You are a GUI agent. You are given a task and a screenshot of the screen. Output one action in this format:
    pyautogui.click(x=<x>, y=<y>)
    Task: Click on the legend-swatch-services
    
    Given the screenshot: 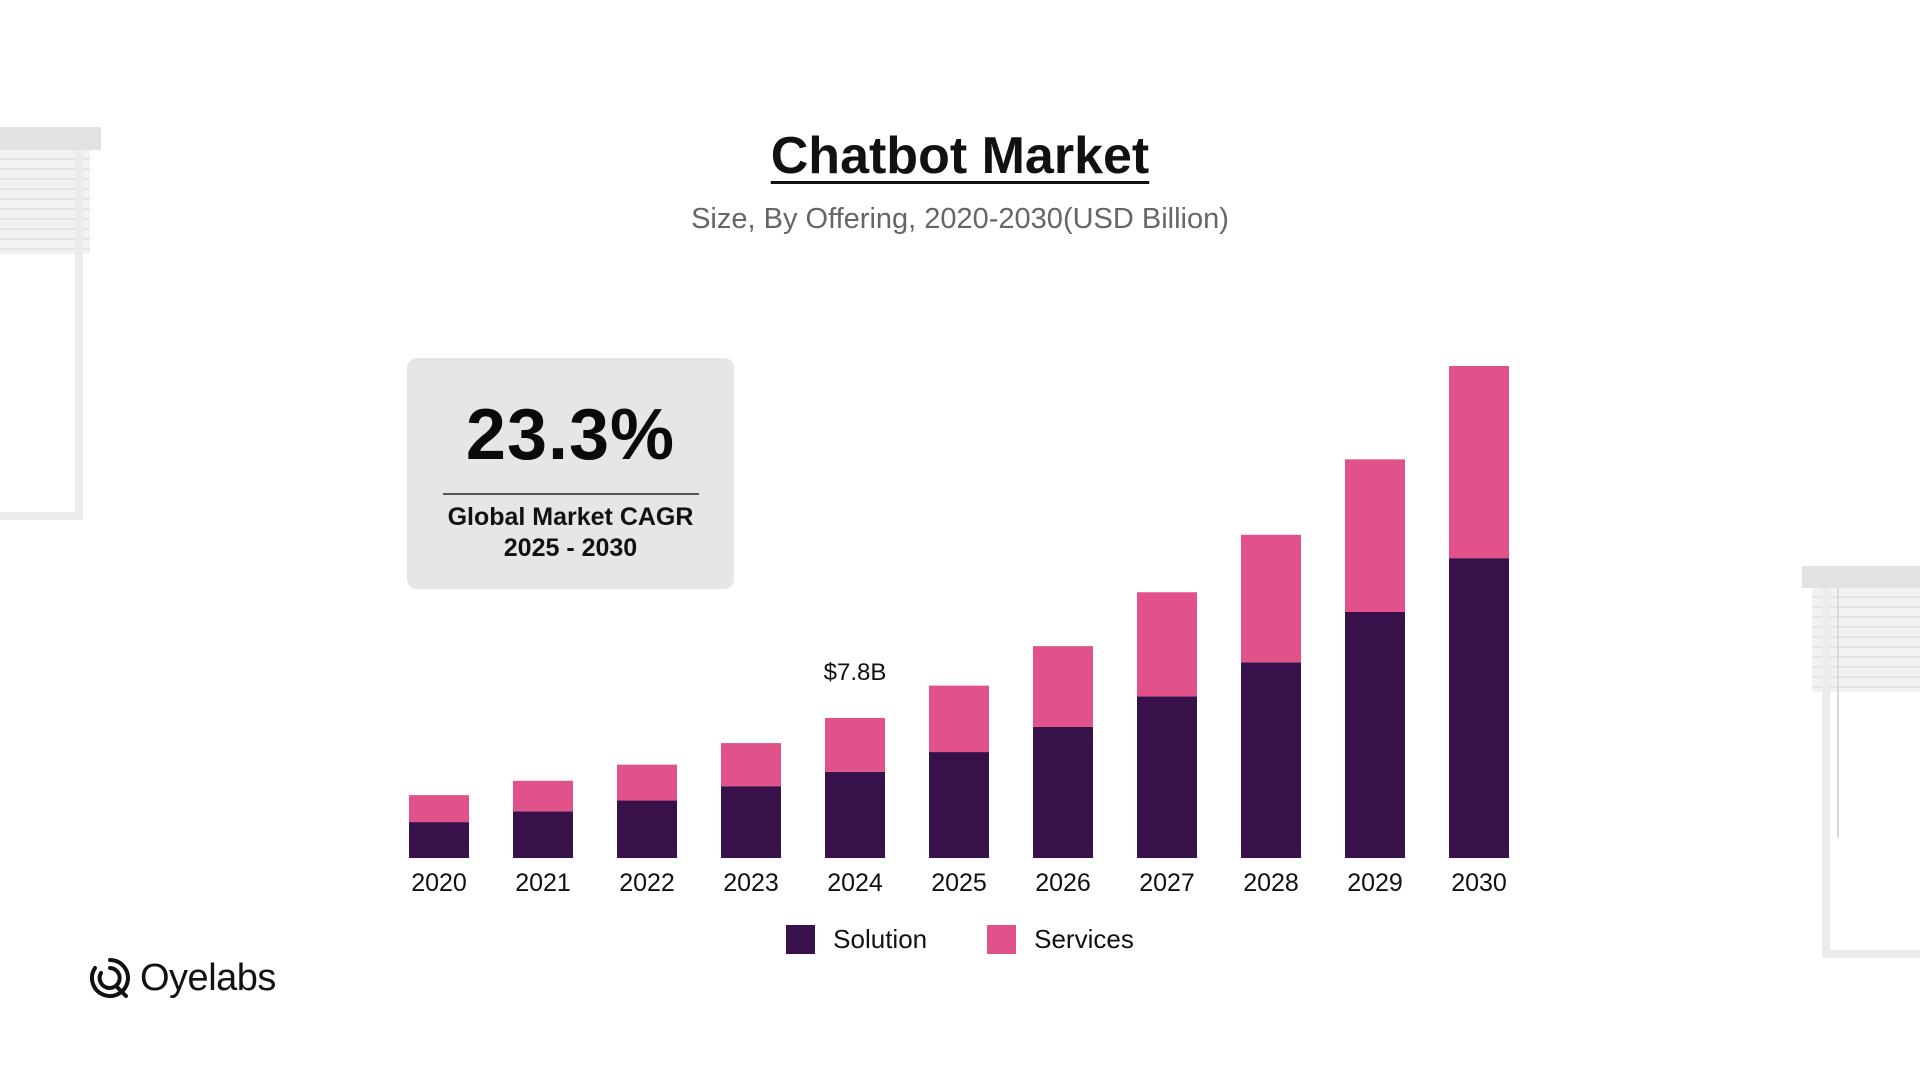 What is the action you would take?
    pyautogui.click(x=1002, y=939)
    